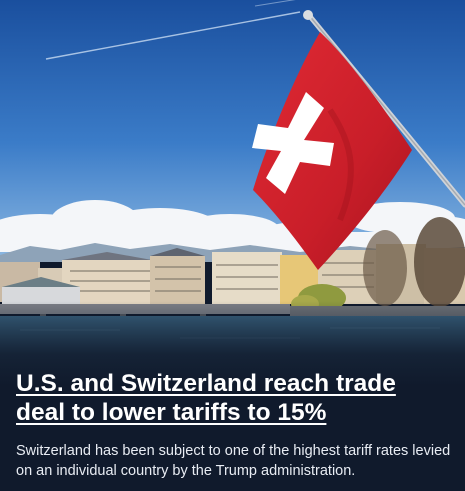  Describe the element at coordinates (173, 35) in the screenshot. I see `contrail` at that location.